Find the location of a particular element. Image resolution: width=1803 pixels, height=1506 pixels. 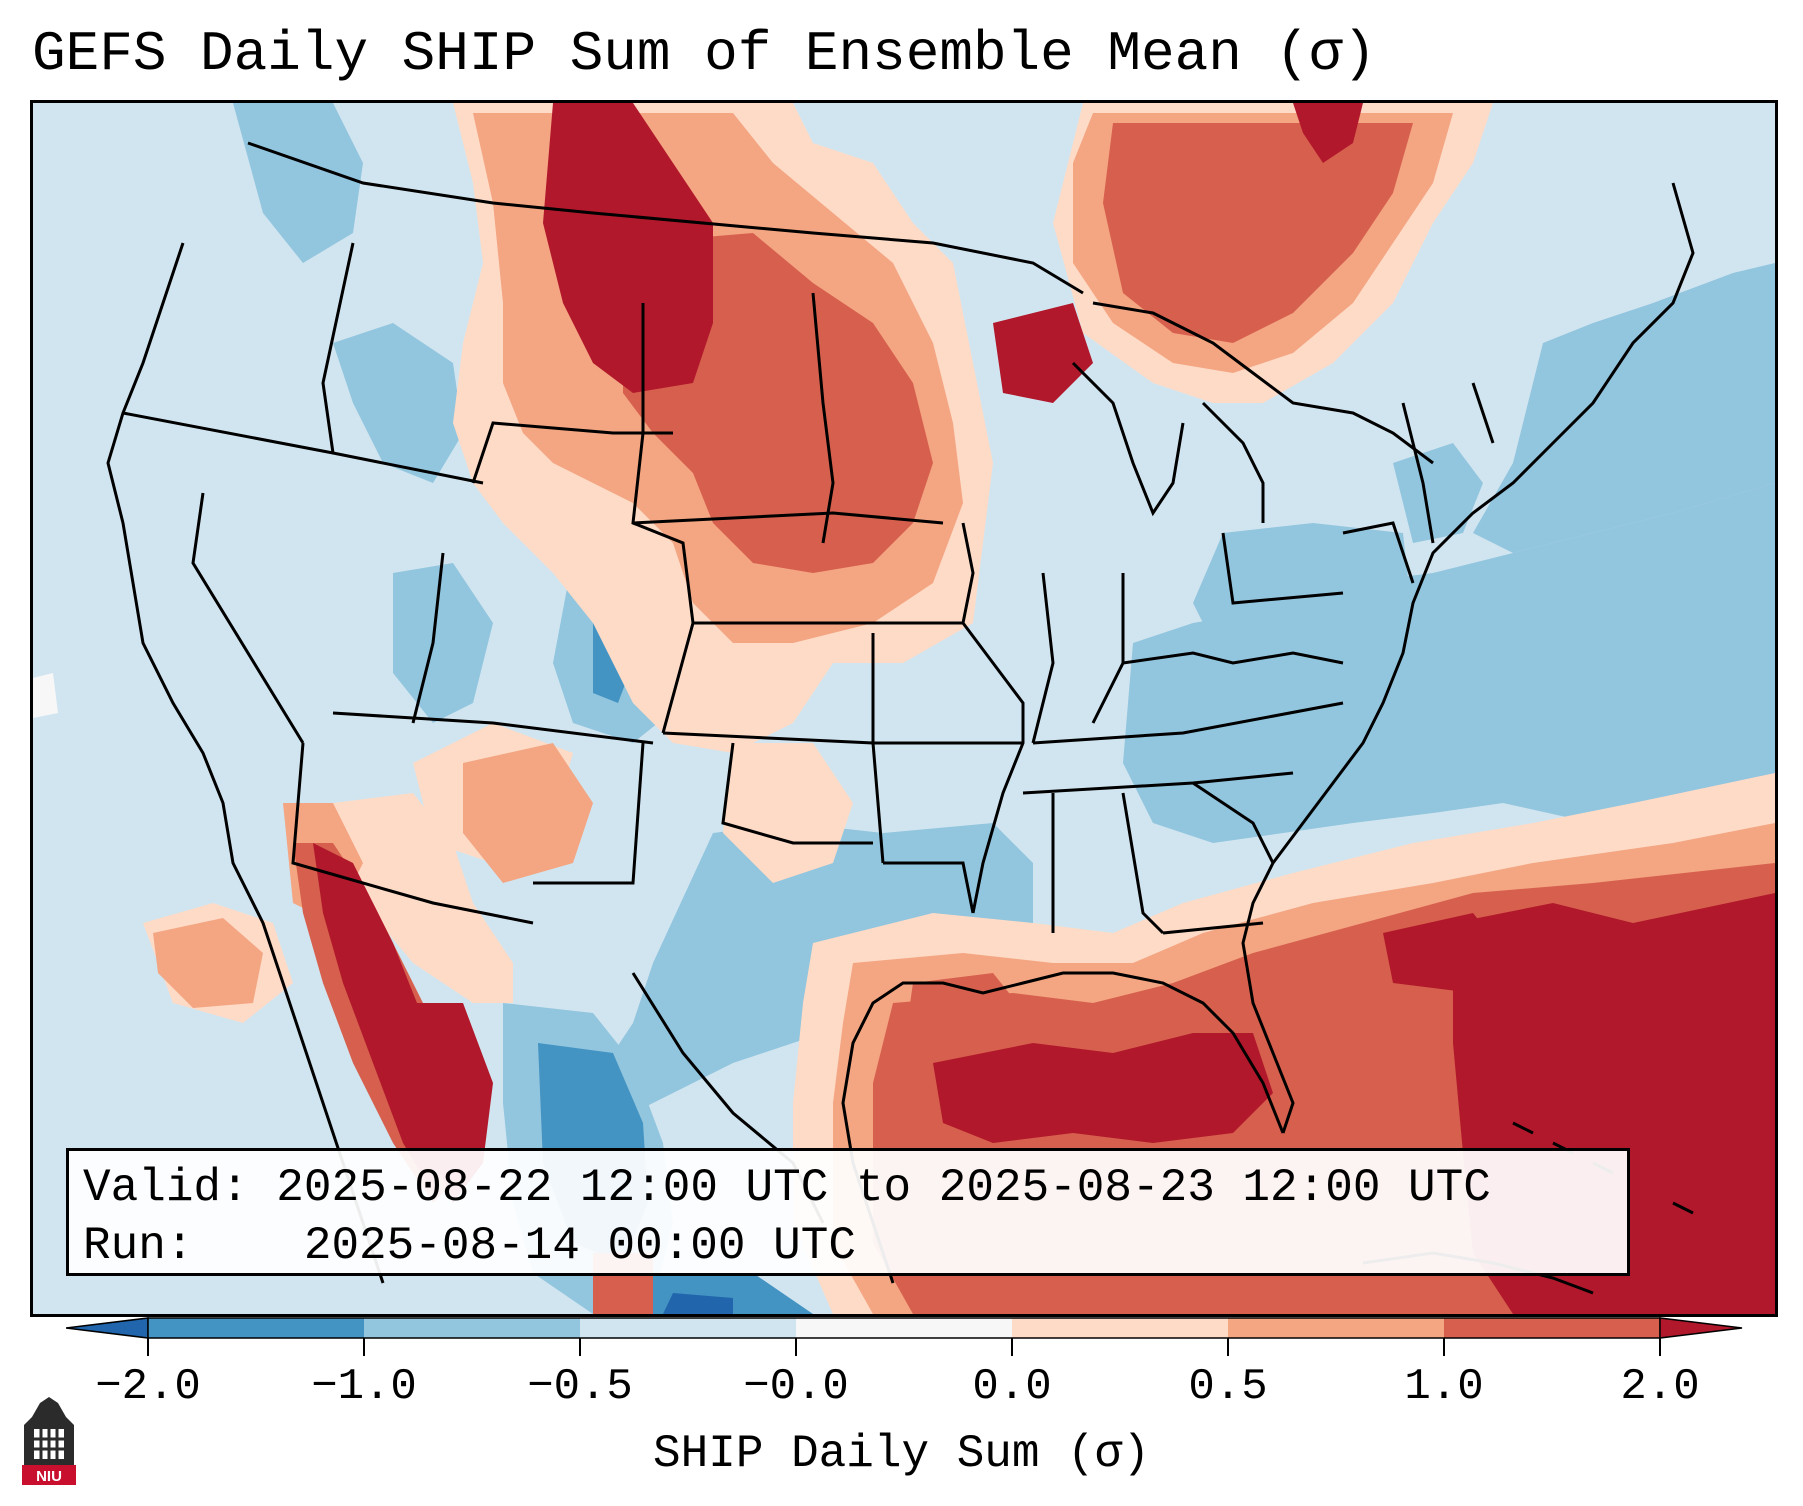

colorbar-over-arrow is located at coordinates (1701, 1328).